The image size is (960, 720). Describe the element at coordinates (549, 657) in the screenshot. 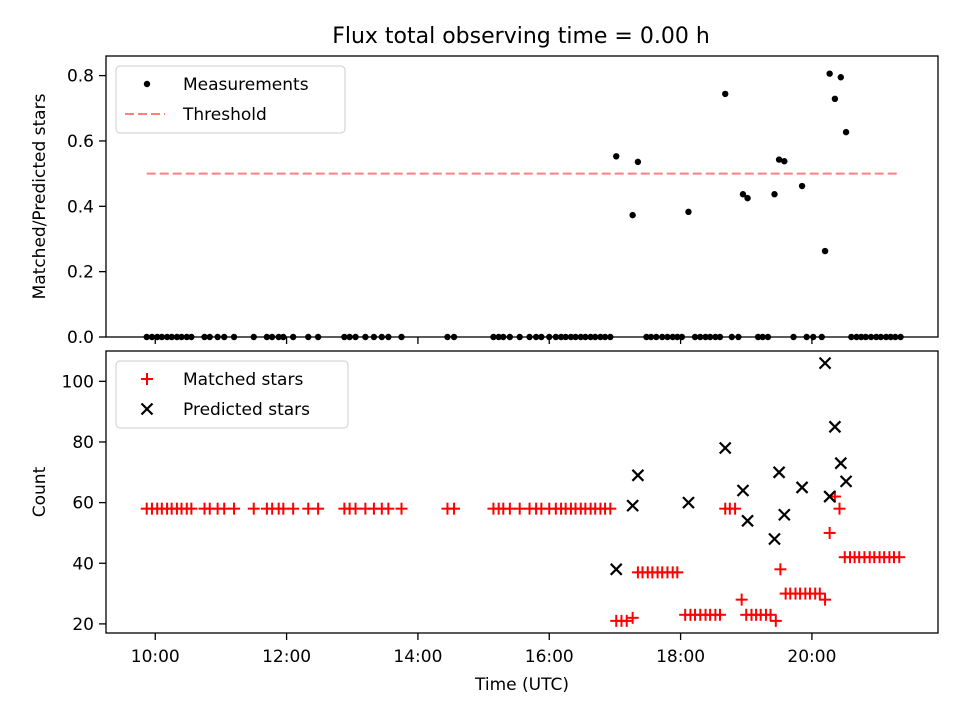

I see `x-tick-label: 16:00` at that location.